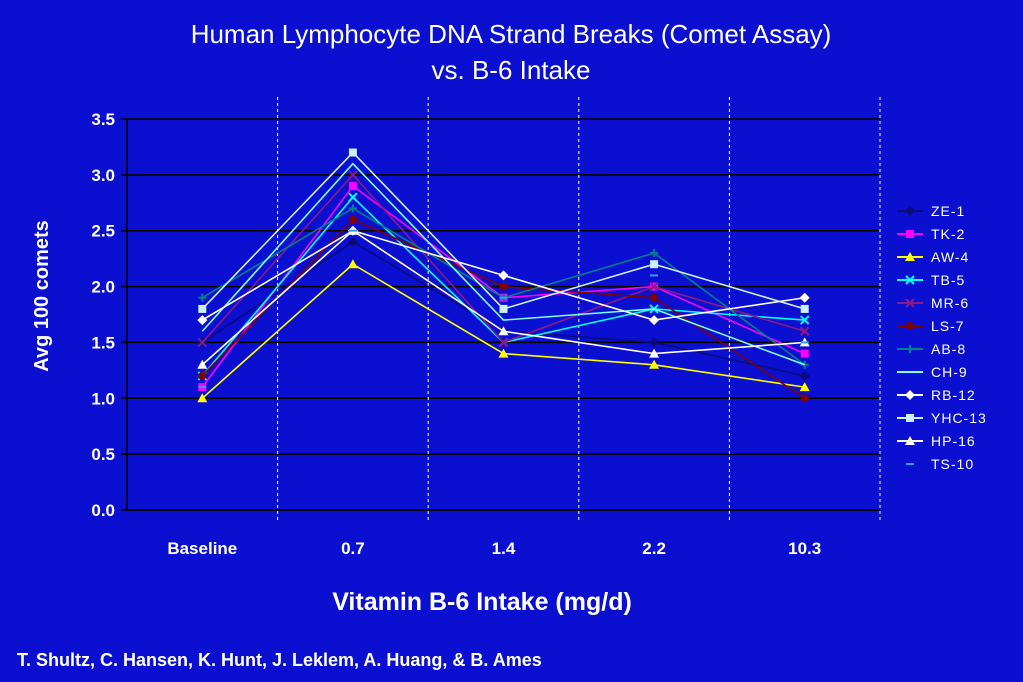 This screenshot has width=1023, height=682. What do you see at coordinates (103, 510) in the screenshot?
I see `y-tick-label: 0.0` at bounding box center [103, 510].